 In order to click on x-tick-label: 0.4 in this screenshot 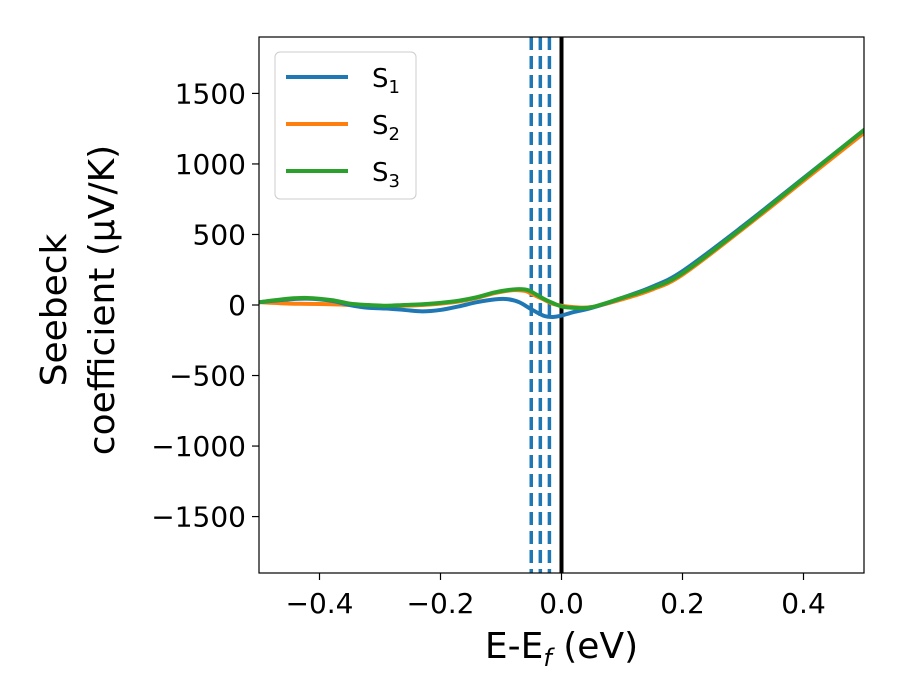, I will do `click(803, 603)`.